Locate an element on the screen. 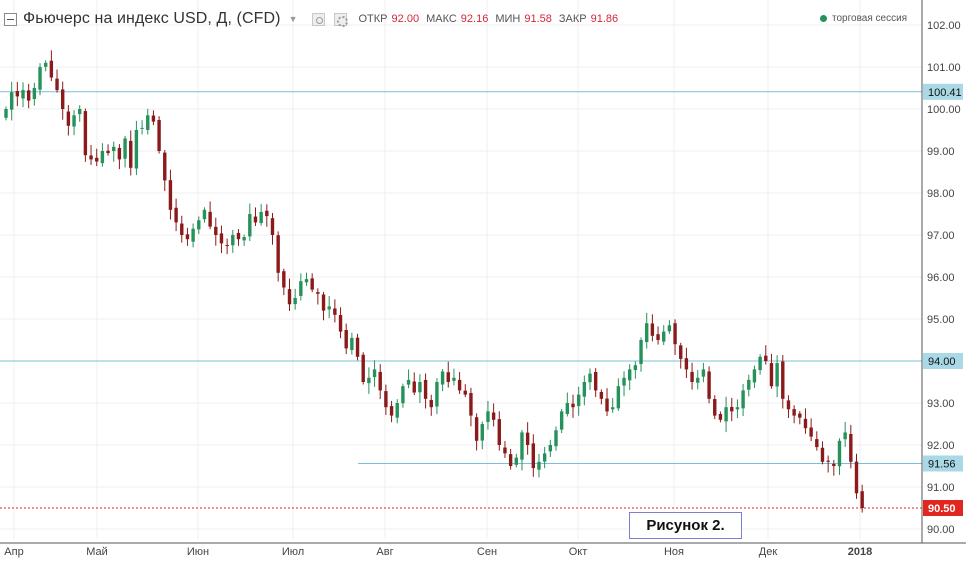 Image resolution: width=966 pixels, height=565 pixels. price-tick-label: 99.00 is located at coordinates (941, 152).